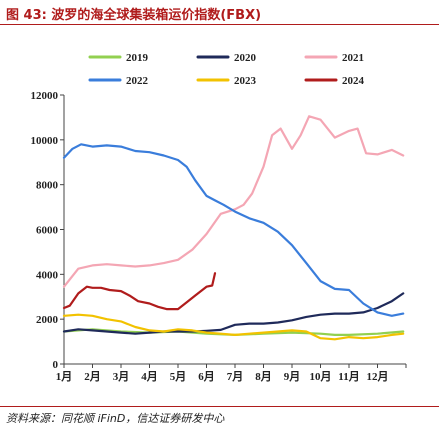 This screenshot has height=429, width=439. What do you see at coordinates (378, 376) in the screenshot?
I see `x-tick-label: 12月` at bounding box center [378, 376].